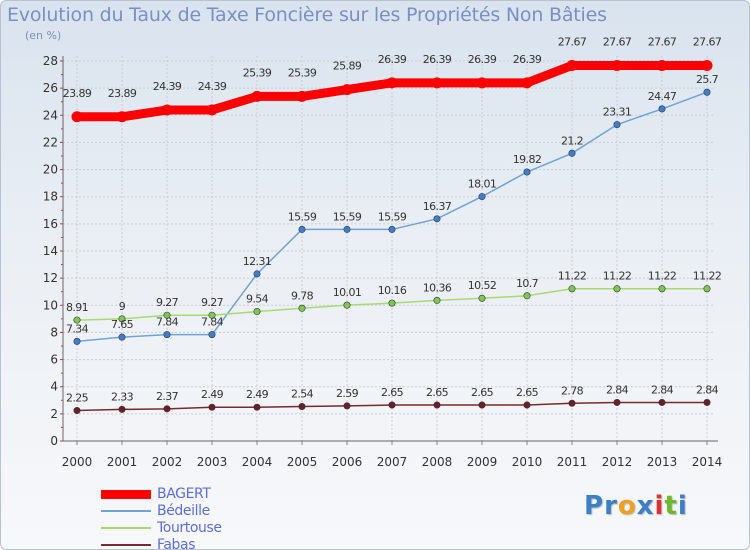 This screenshot has height=550, width=750. I want to click on data-label: 10.16, so click(392, 290).